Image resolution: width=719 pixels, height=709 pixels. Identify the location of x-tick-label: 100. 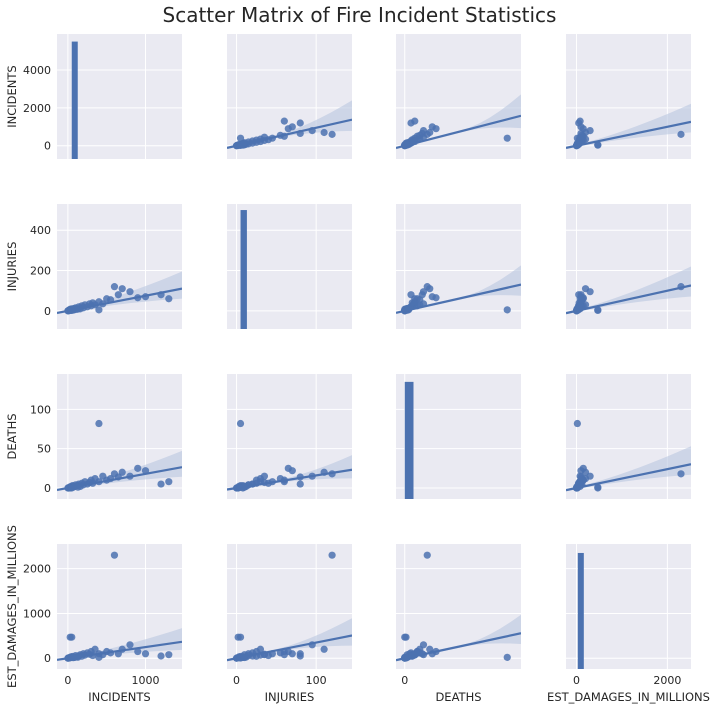
(316, 680).